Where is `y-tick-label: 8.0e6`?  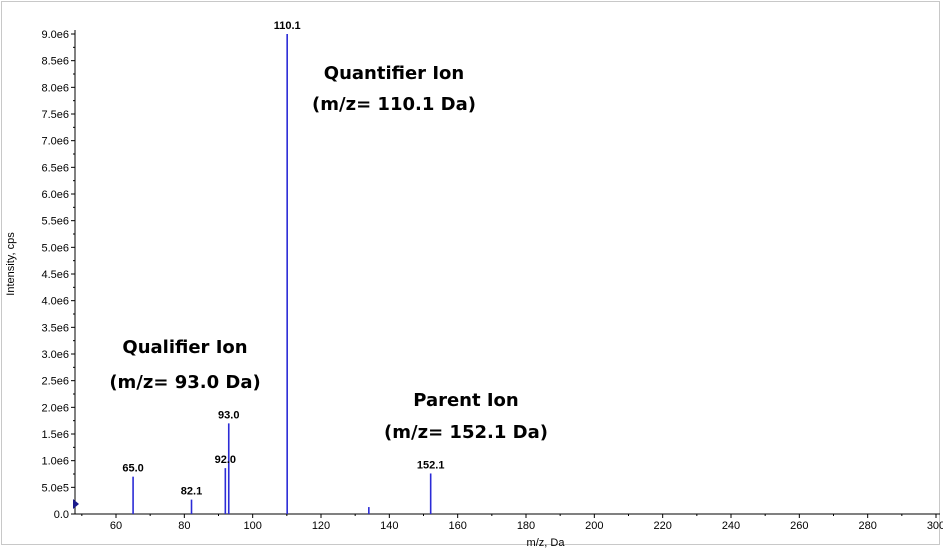 y-tick-label: 8.0e6 is located at coordinates (55, 88).